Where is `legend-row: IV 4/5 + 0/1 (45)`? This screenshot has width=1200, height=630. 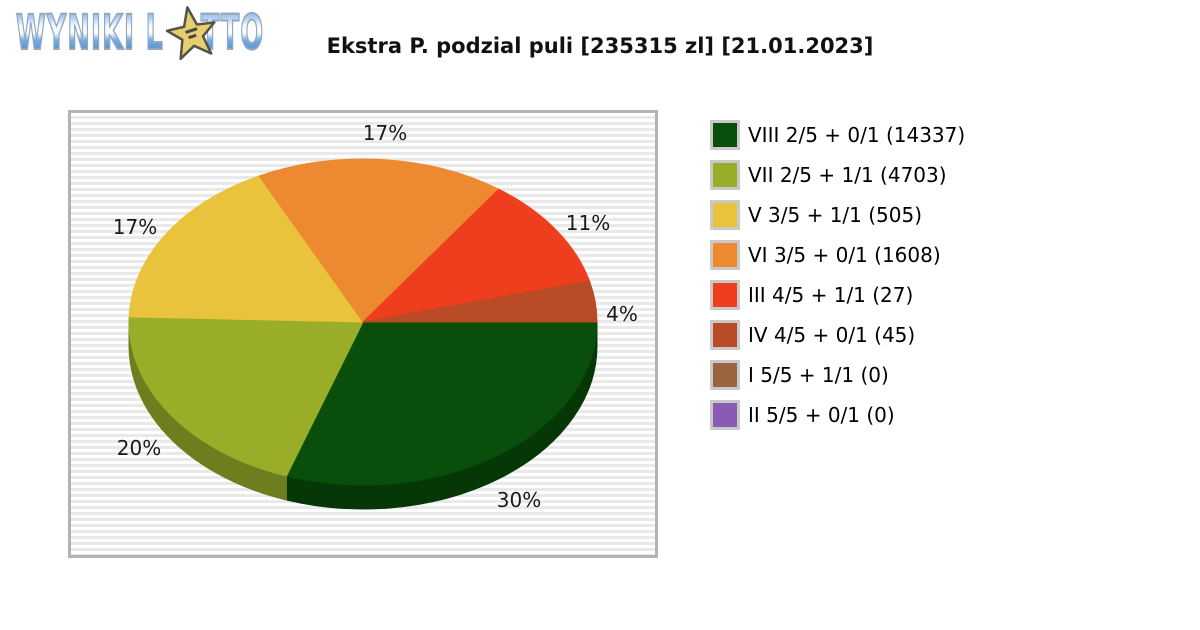 legend-row: IV 4/5 + 0/1 (45) is located at coordinates (837, 335).